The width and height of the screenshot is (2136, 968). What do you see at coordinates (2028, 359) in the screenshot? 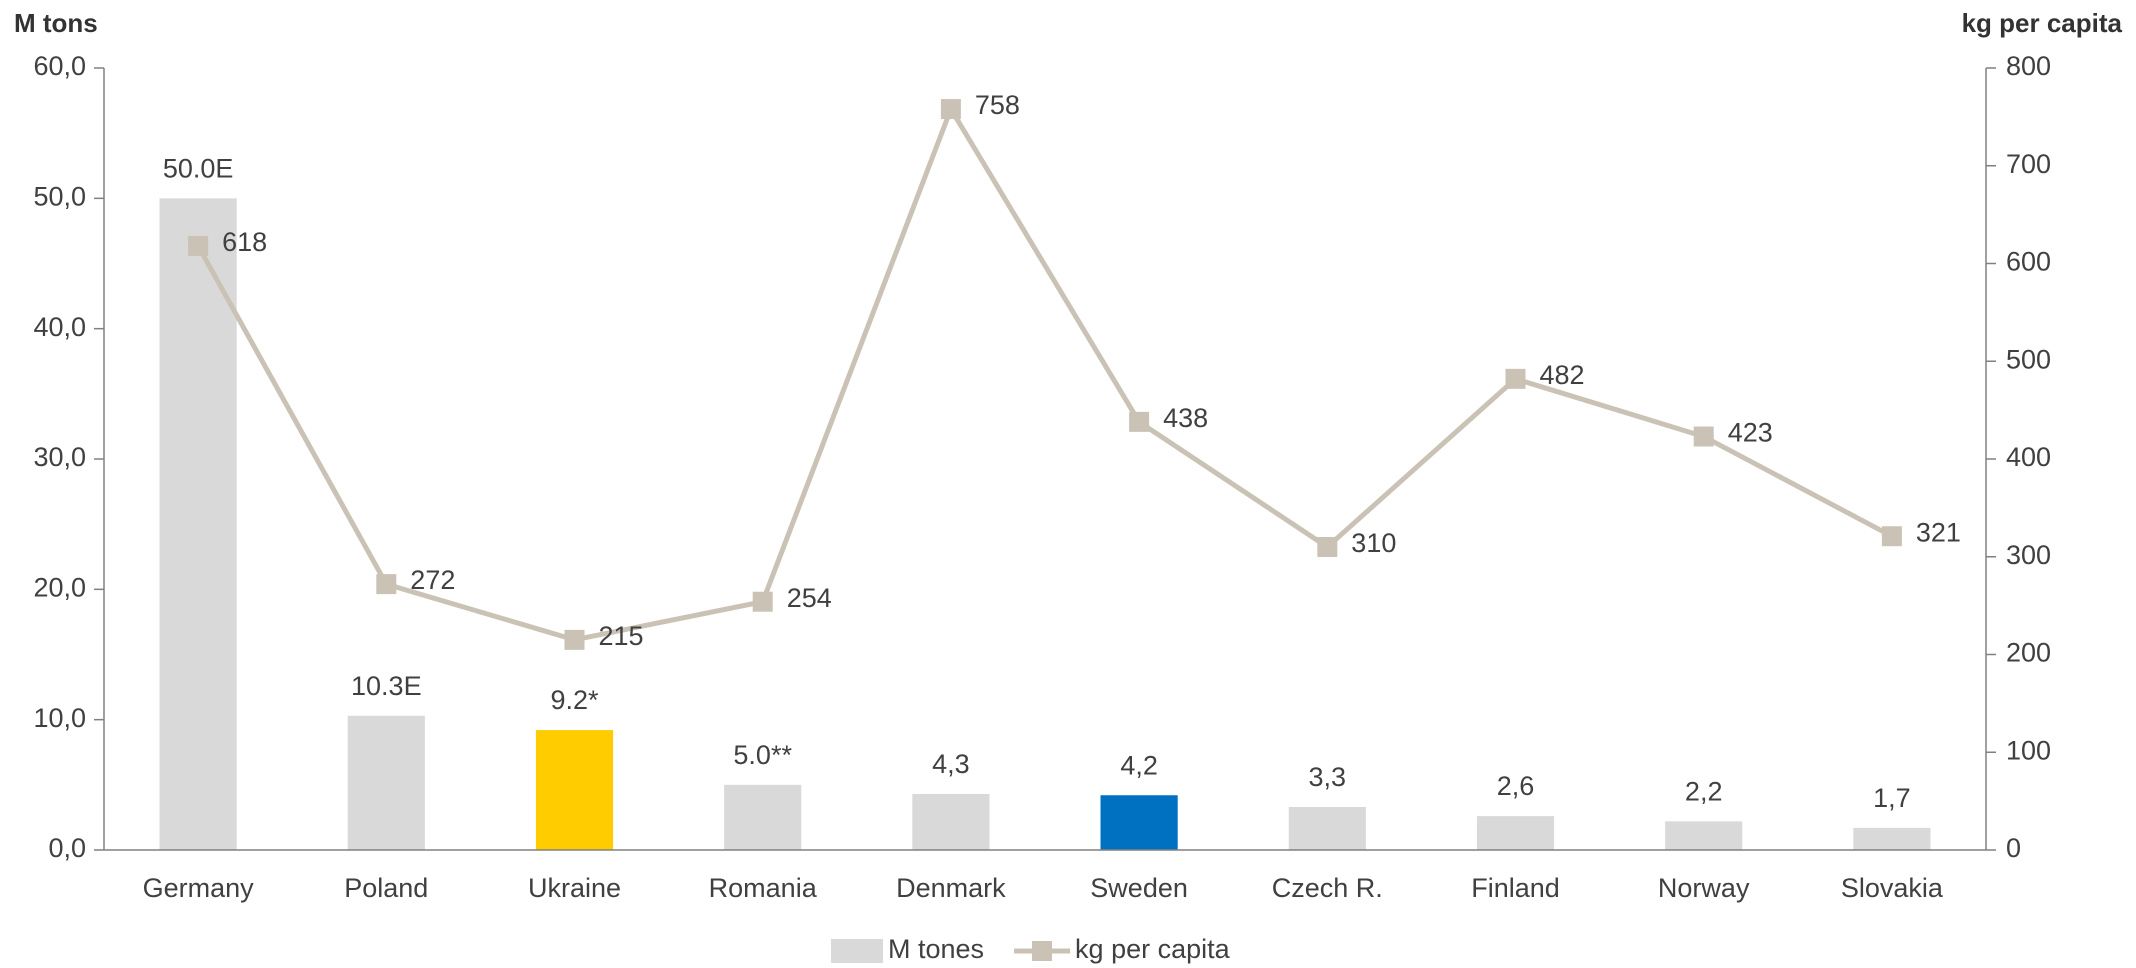
I see `y2-tick-label: 500` at bounding box center [2028, 359].